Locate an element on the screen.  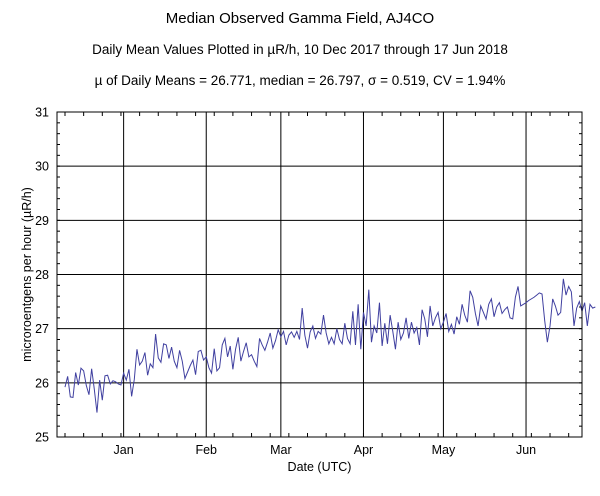
y-tick-label-27: 27 is located at coordinates (42, 329).